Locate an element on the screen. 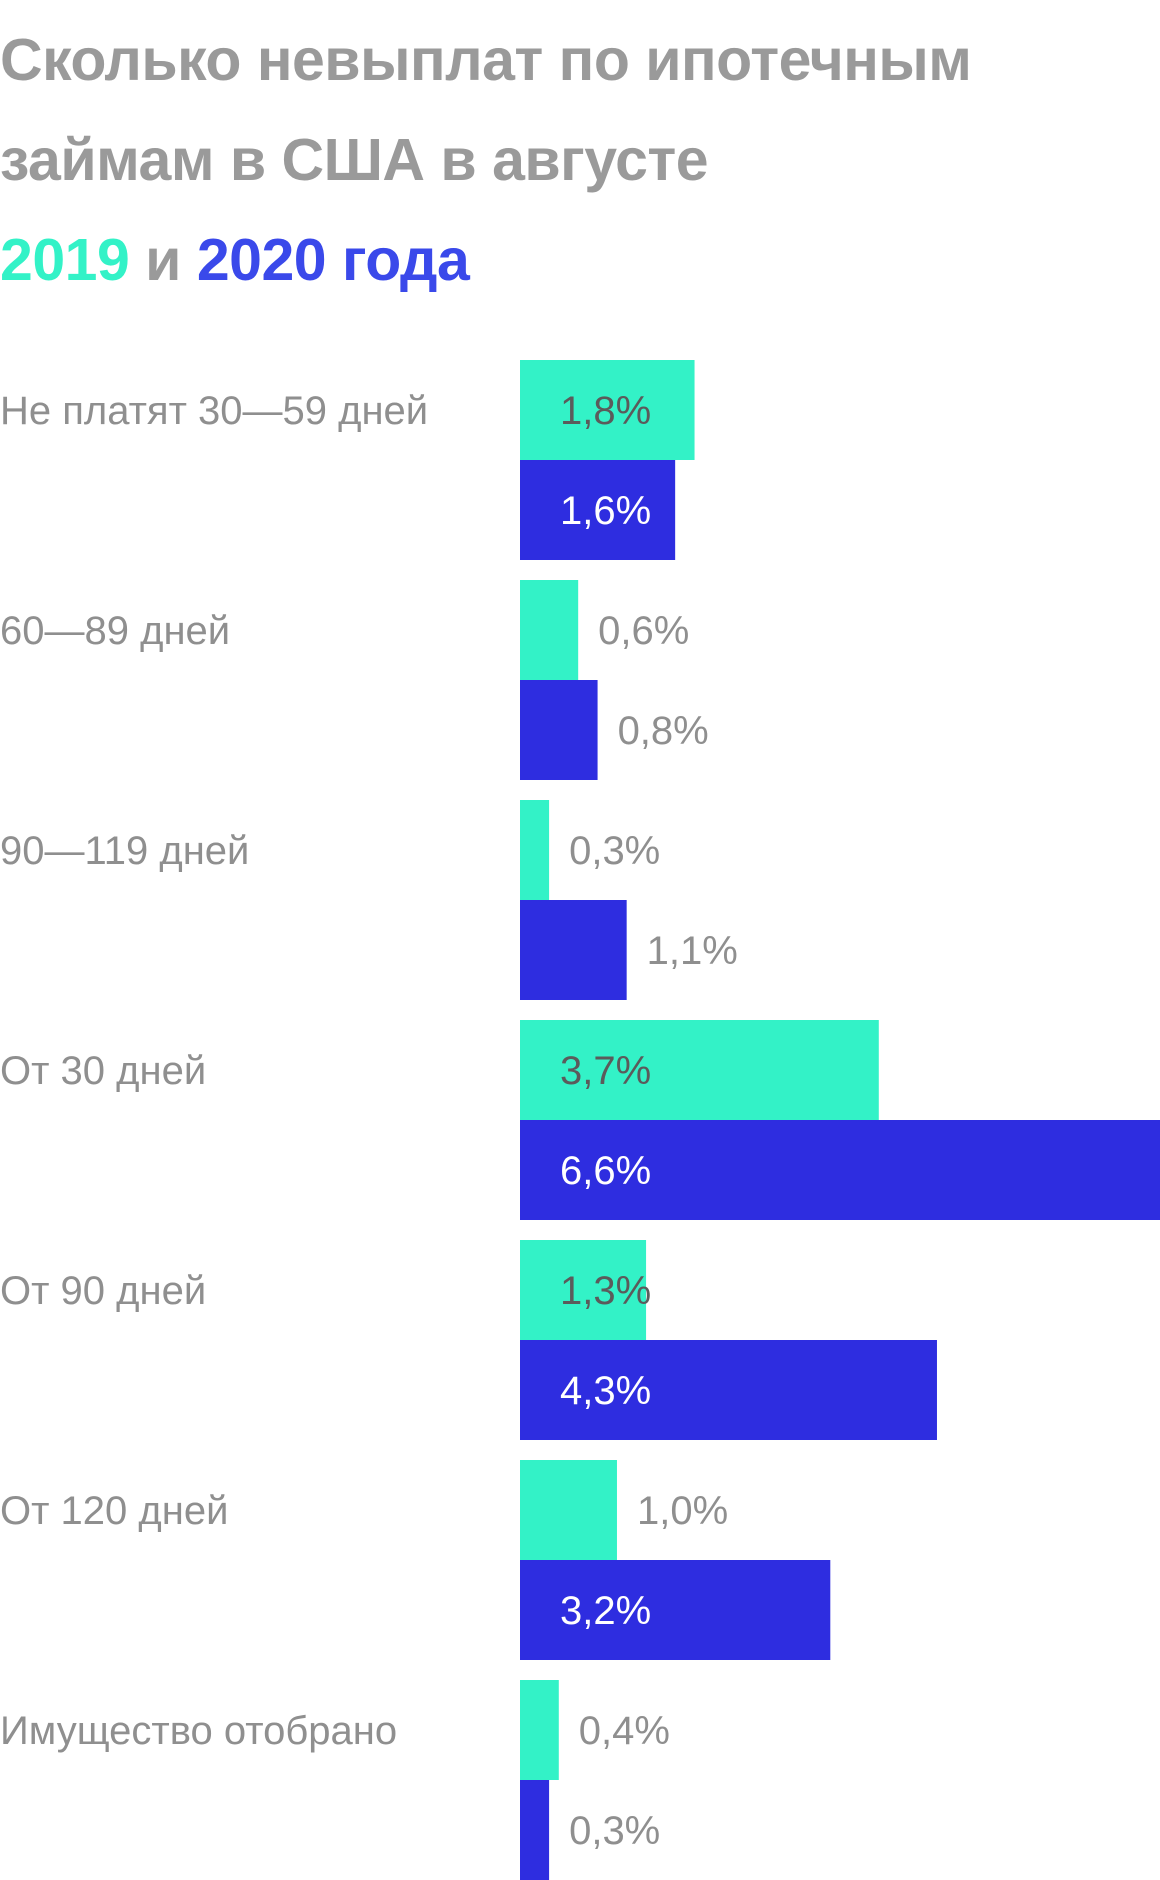  category-label: От 30 дней is located at coordinates (103, 1071).